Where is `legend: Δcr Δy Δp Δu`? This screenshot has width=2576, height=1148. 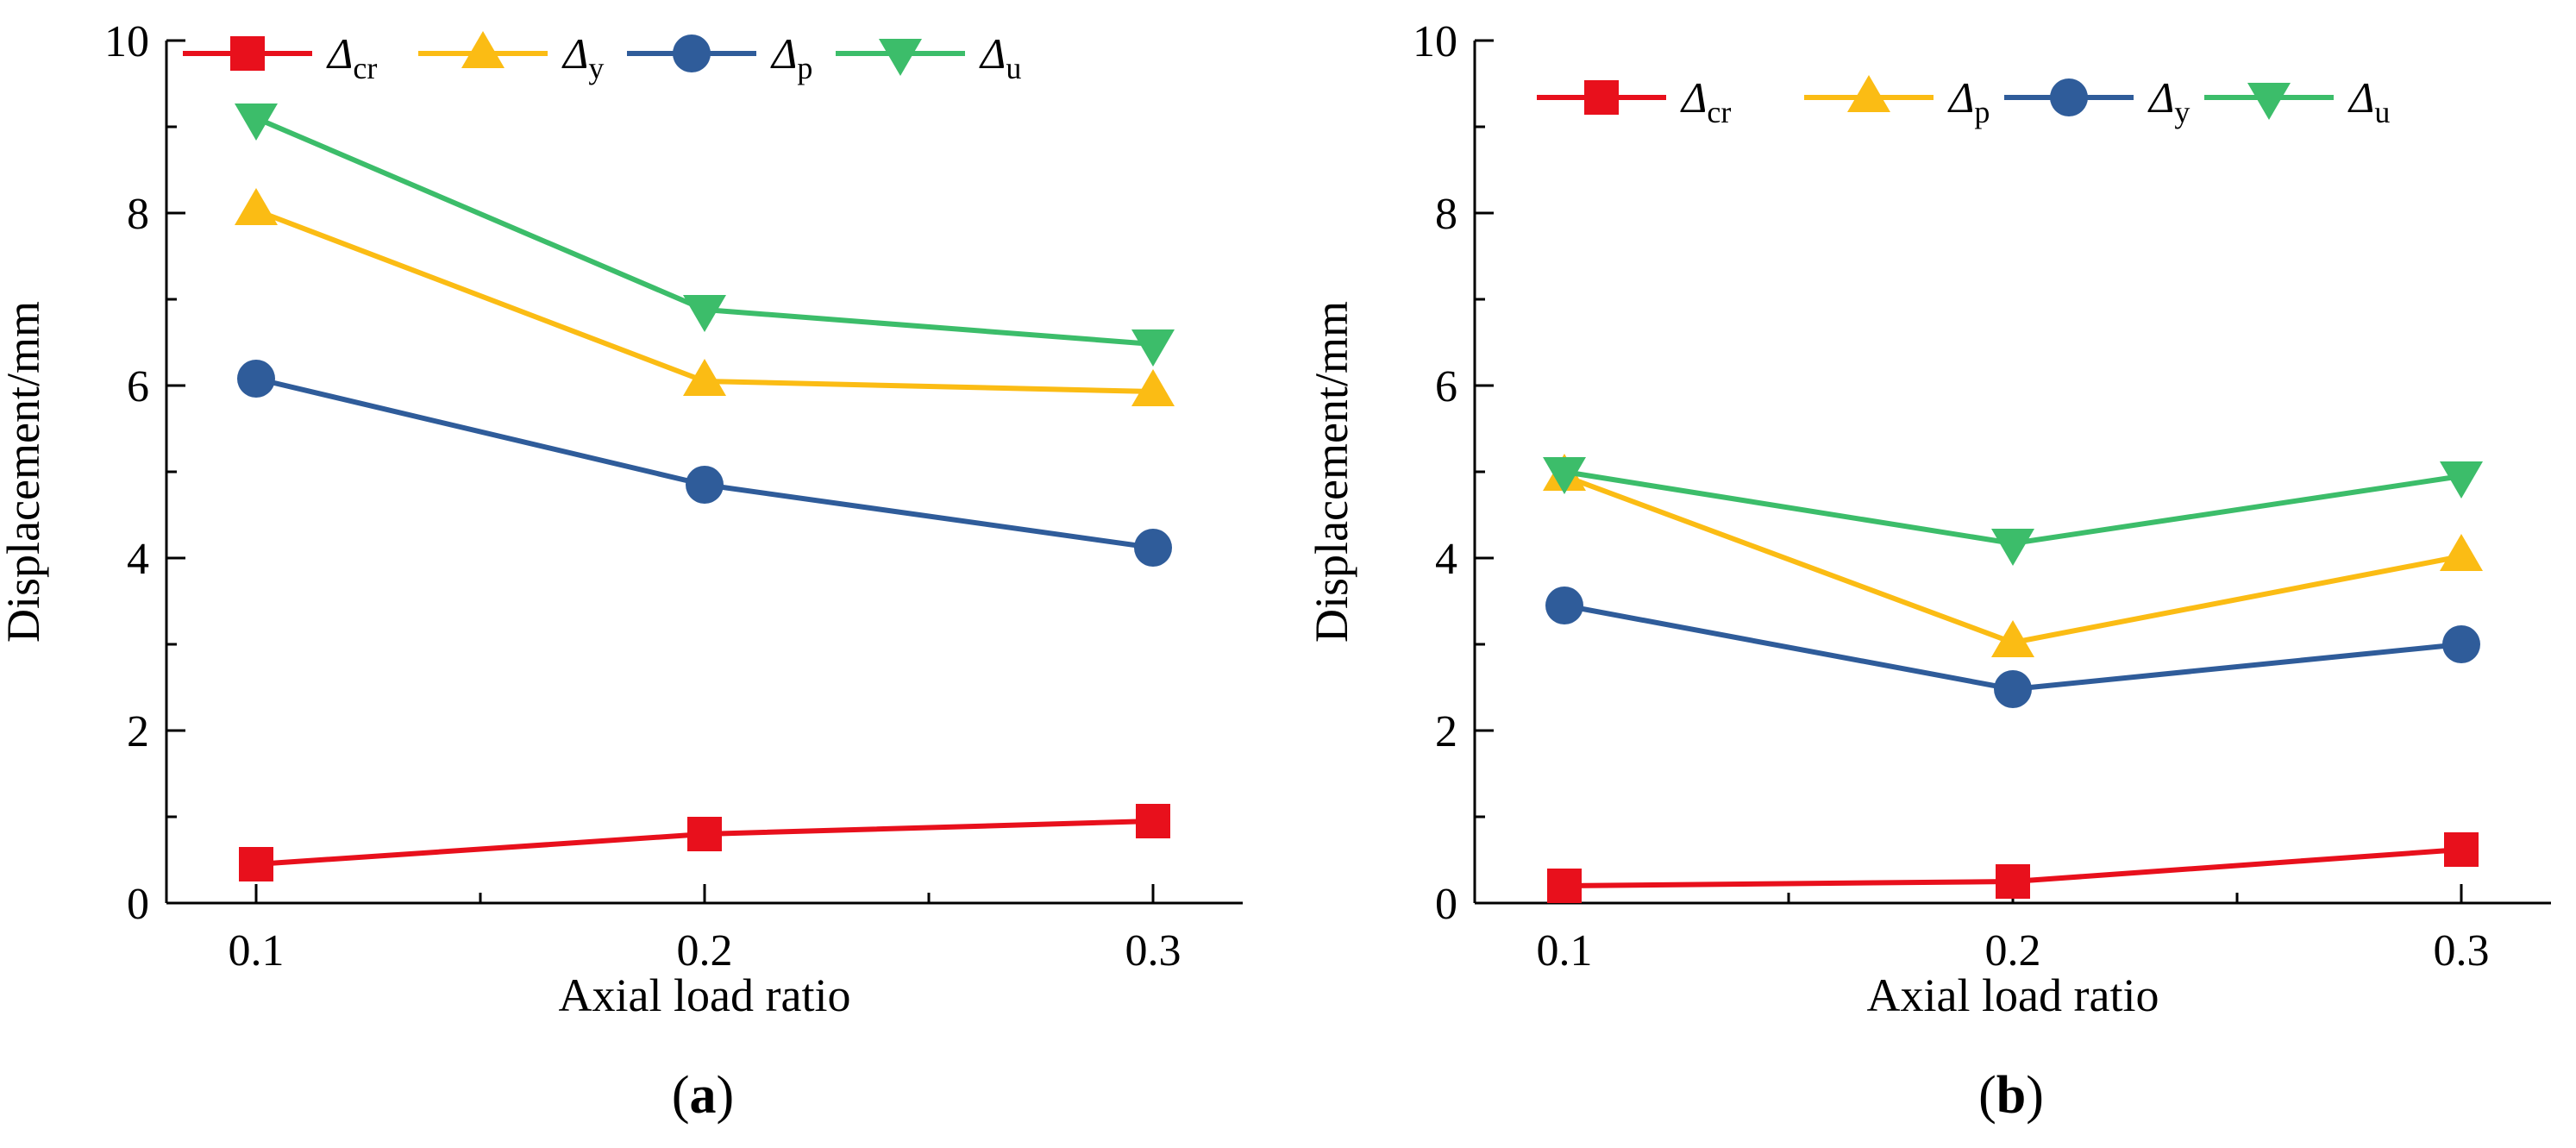
legend: Δcr Δy Δp Δu is located at coordinates (602, 57).